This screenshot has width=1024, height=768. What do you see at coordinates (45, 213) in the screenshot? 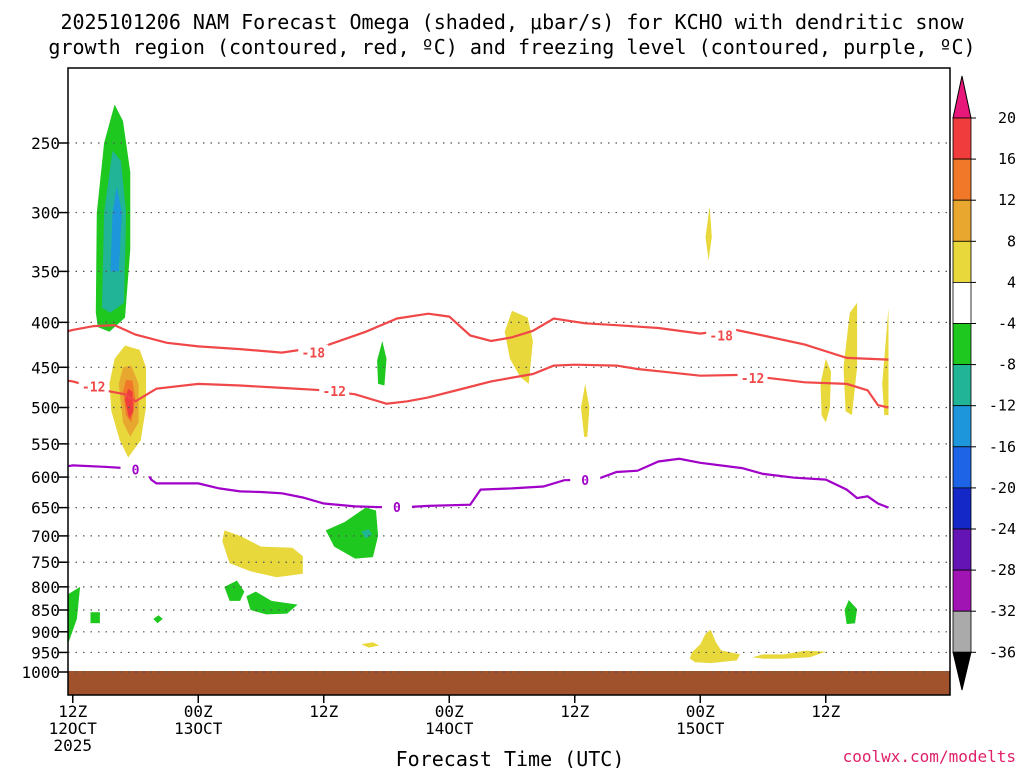
I see `y-tick-label-300: 300` at bounding box center [45, 213].